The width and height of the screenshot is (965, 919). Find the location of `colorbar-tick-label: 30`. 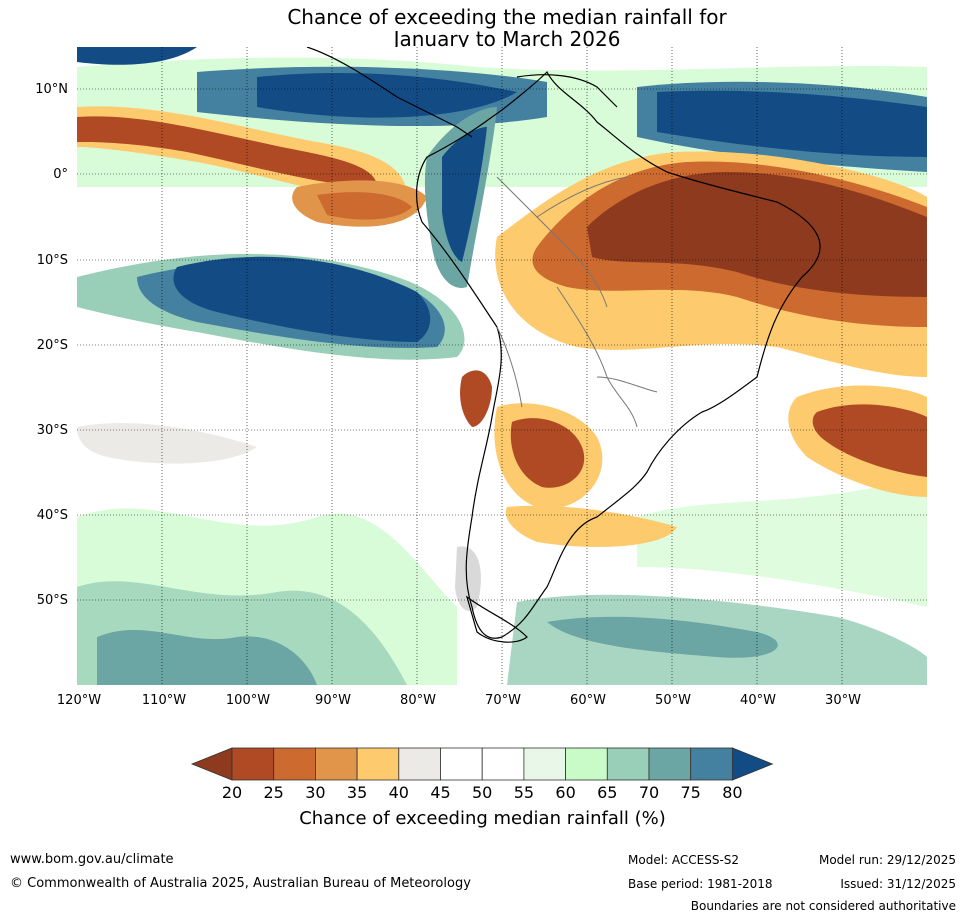

colorbar-tick-label: 30 is located at coordinates (315, 792).